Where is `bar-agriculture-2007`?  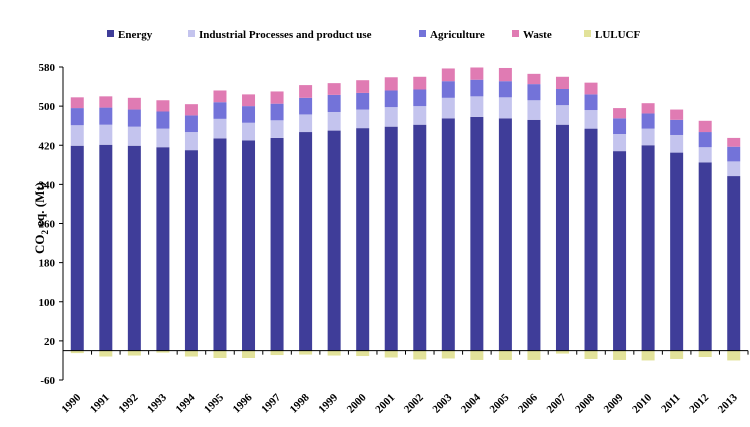
bar-agriculture-2007 is located at coordinates (562, 97).